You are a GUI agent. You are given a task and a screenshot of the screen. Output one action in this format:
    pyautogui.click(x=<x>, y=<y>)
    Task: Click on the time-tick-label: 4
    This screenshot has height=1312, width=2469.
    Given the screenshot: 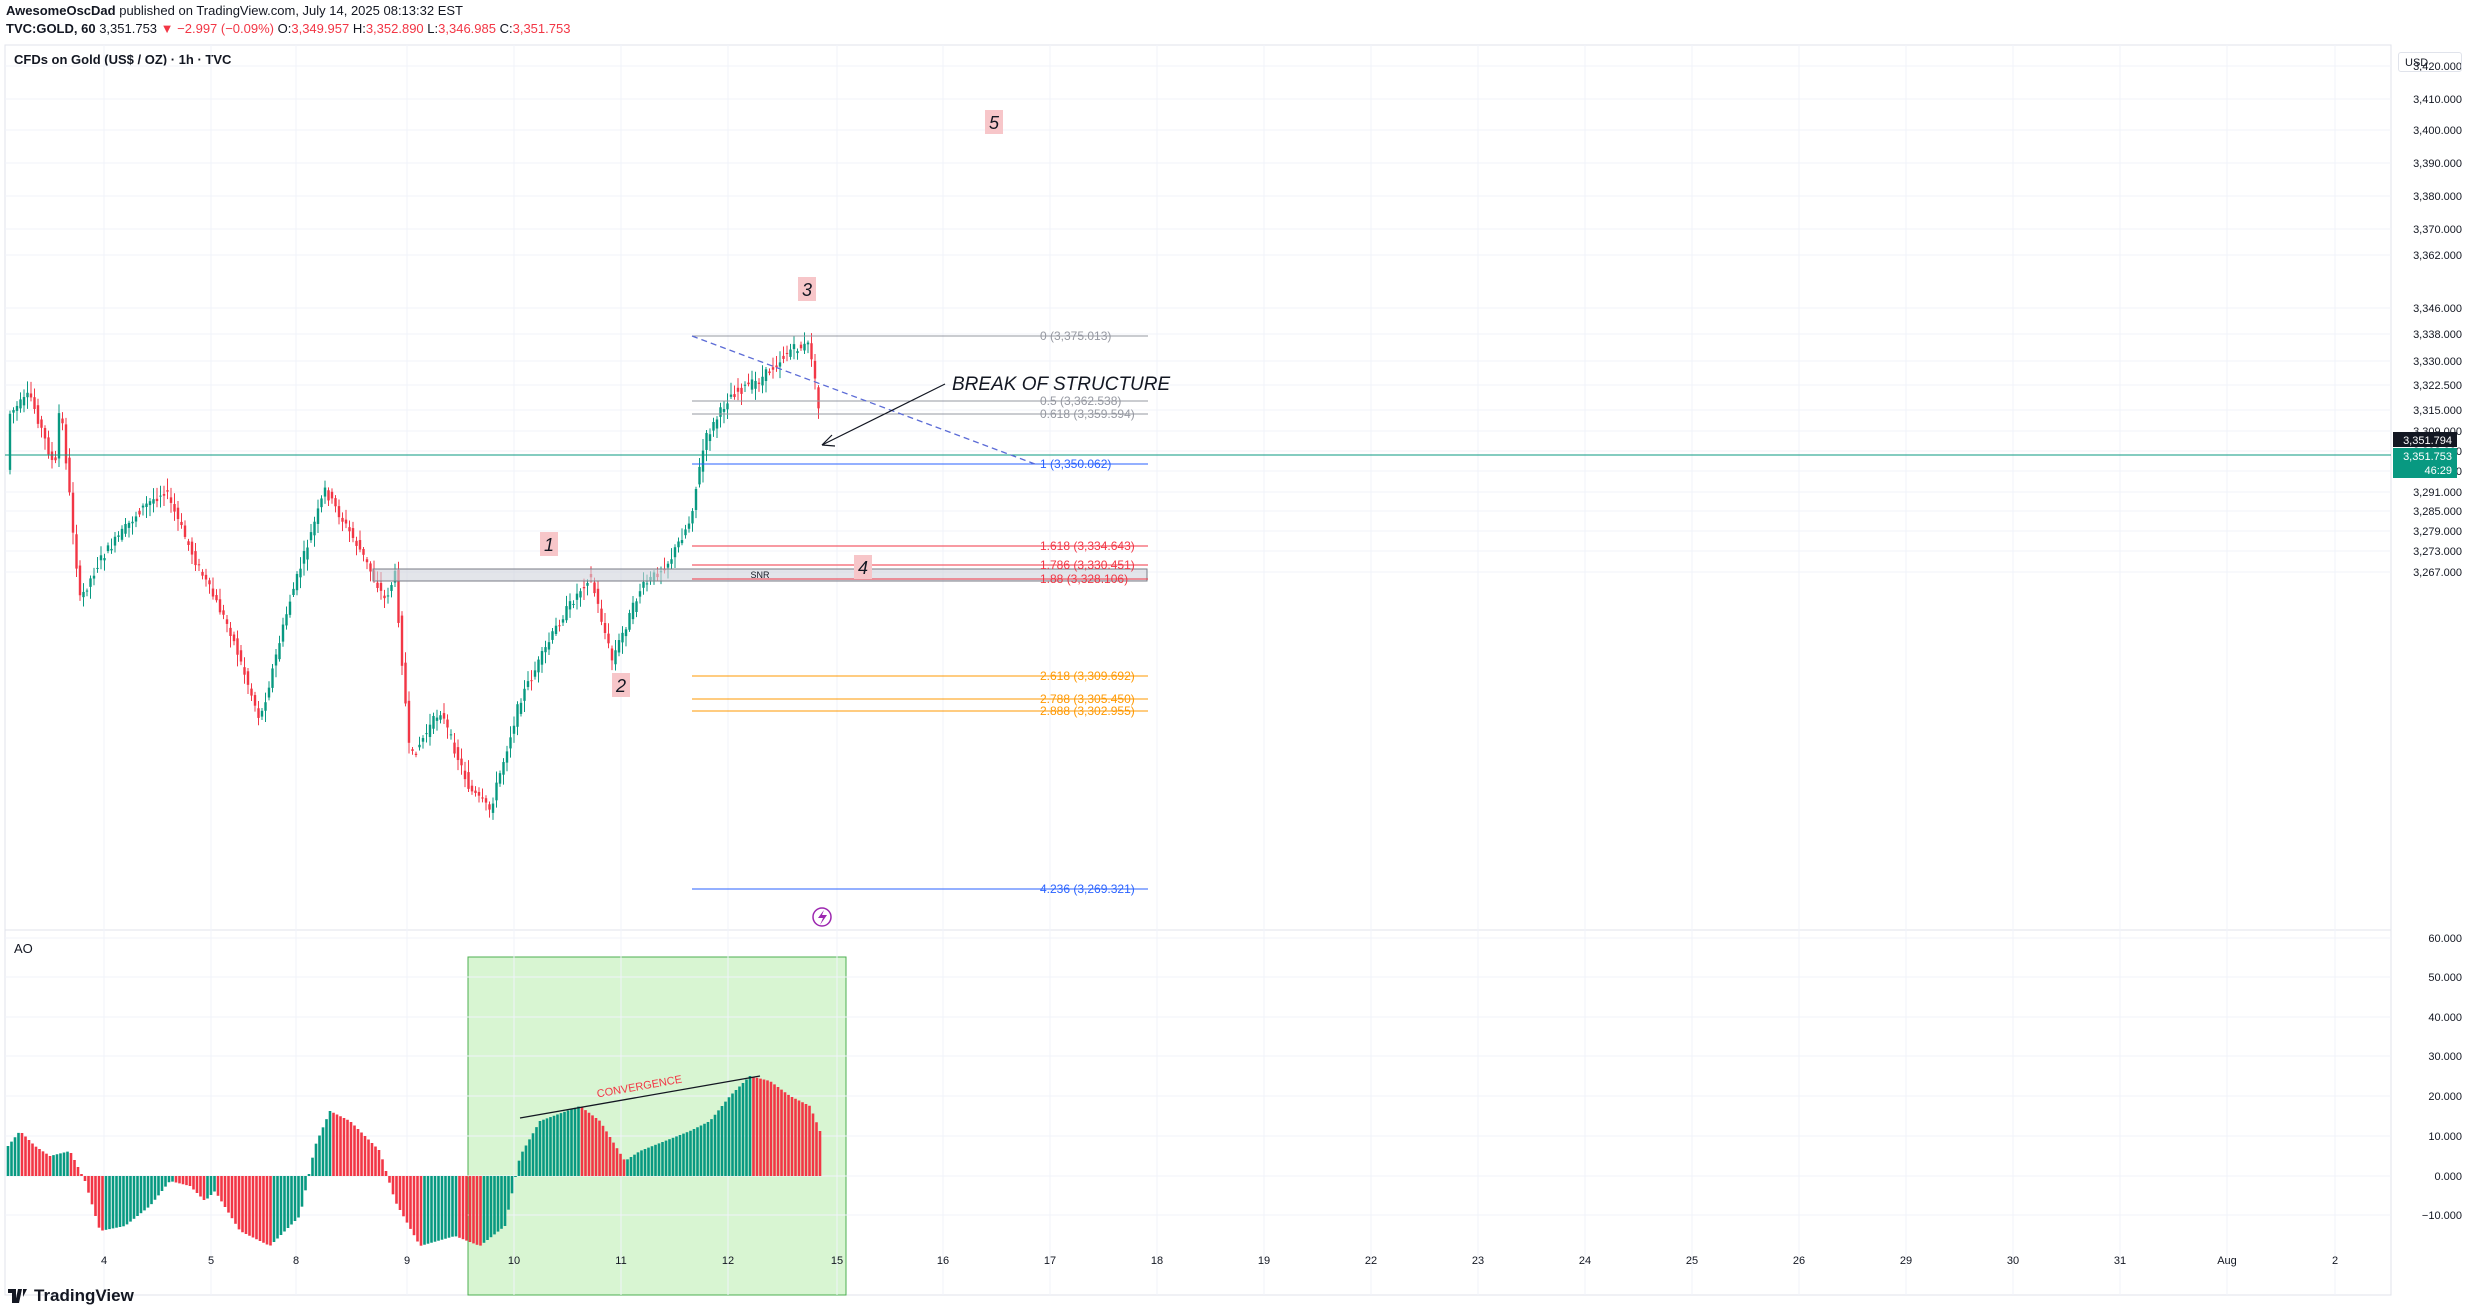 What is the action you would take?
    pyautogui.click(x=104, y=1261)
    